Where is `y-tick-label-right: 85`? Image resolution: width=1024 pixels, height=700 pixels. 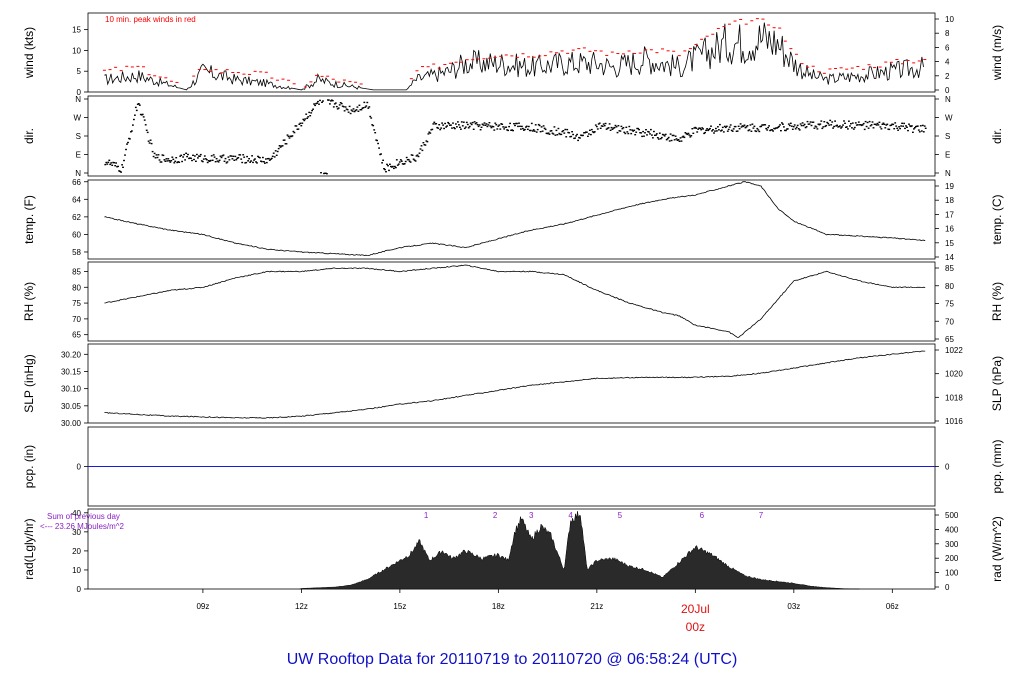 y-tick-label-right: 85 is located at coordinates (949, 268).